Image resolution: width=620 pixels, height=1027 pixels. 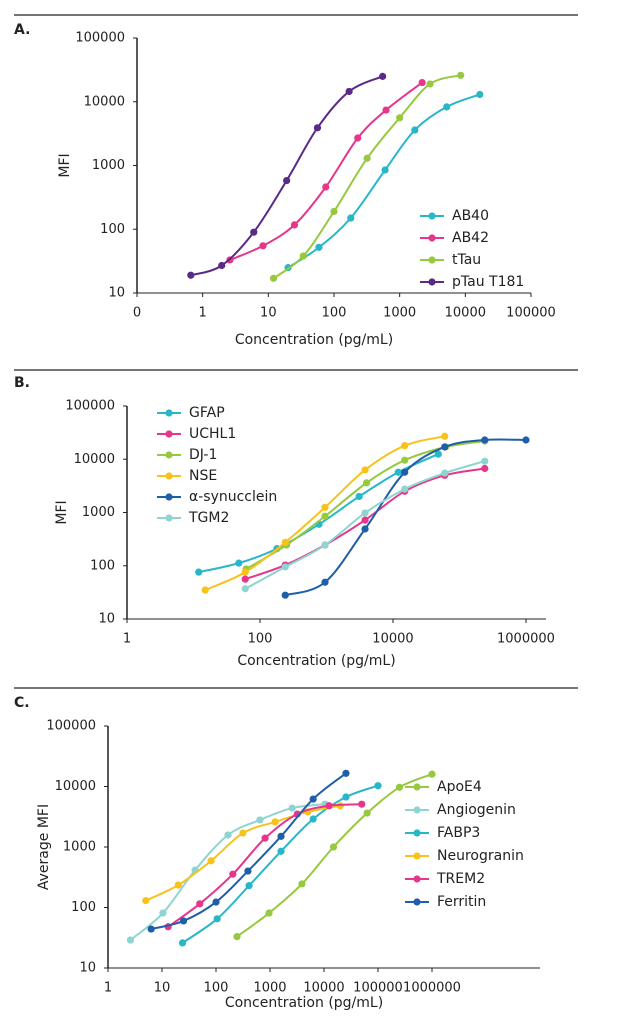 I want to click on x-tick-label: 0, so click(x=137, y=313).